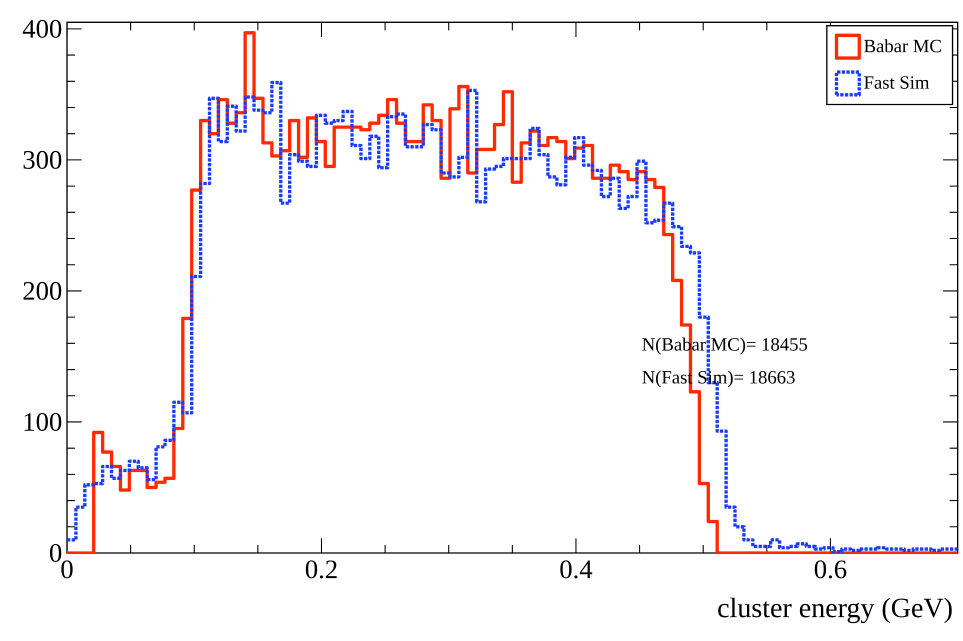  Describe the element at coordinates (576, 569) in the screenshot. I see `x-tick-label: 0.4` at that location.